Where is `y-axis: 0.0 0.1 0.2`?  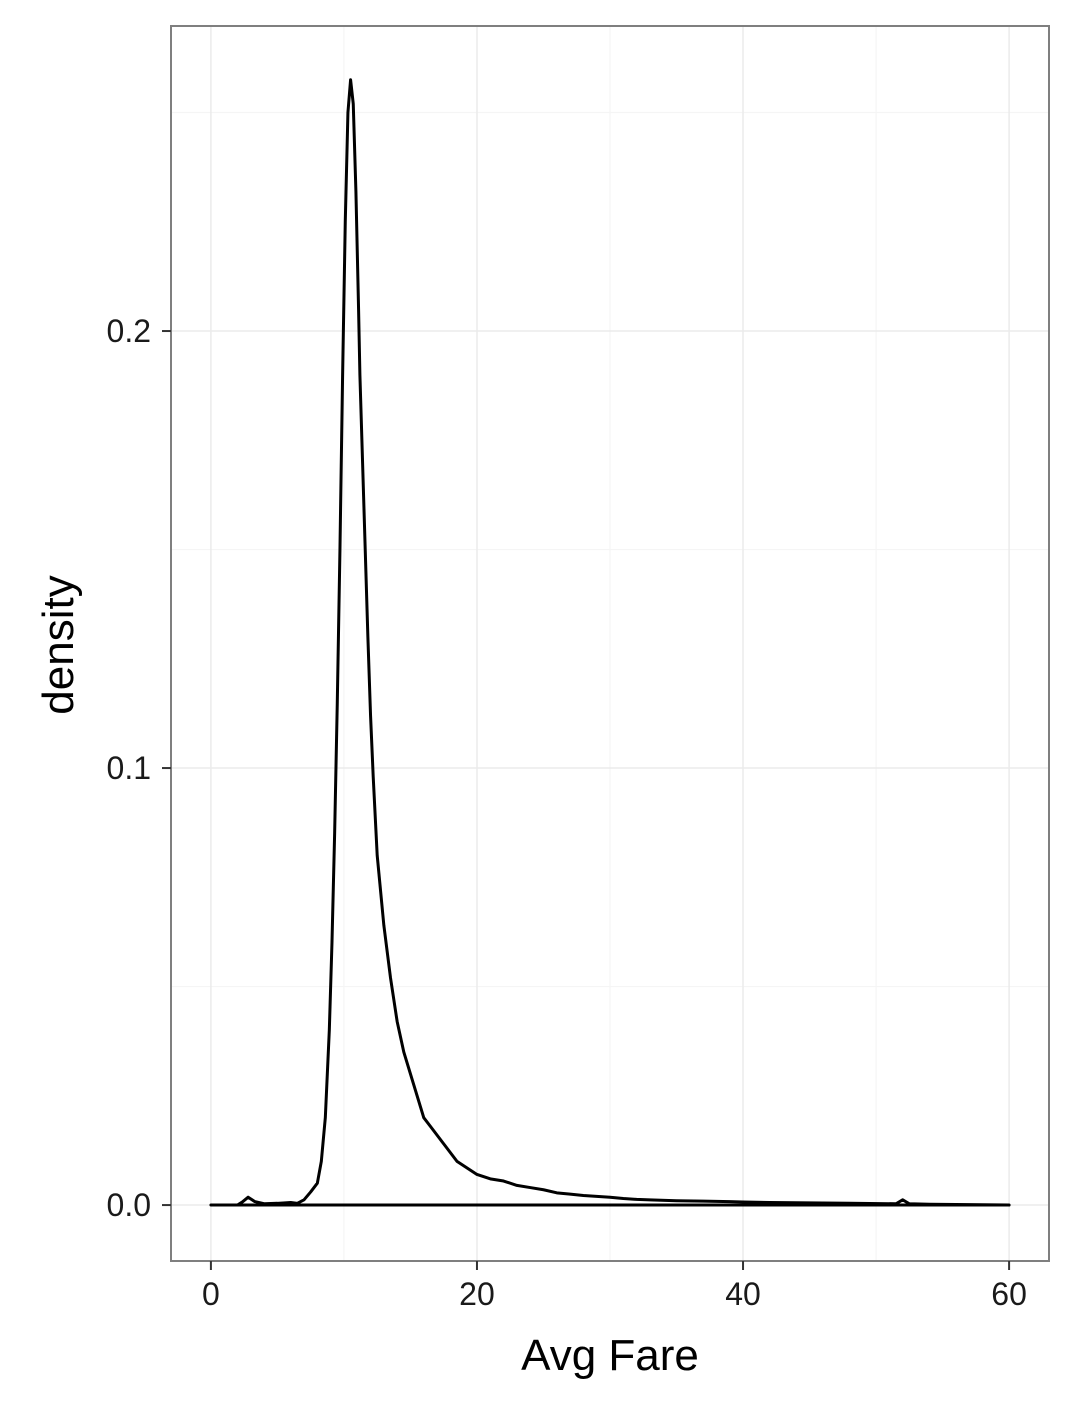
y-axis: 0.0 0.1 0.2 is located at coordinates (139, 768).